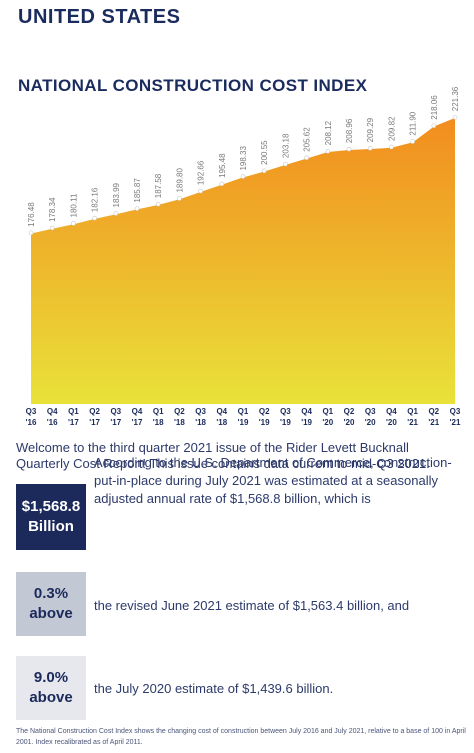 The width and height of the screenshot is (474, 753). I want to click on value-label: 208.96, so click(349, 130).